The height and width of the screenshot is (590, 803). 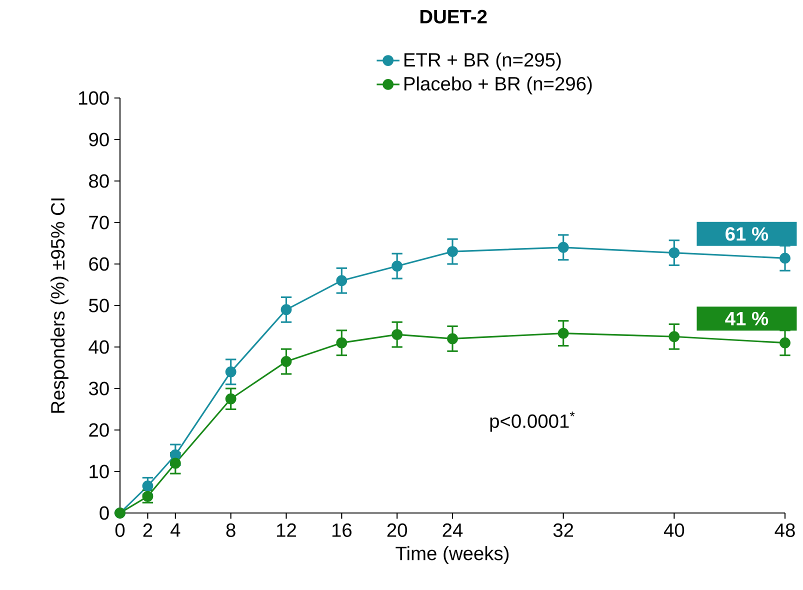 What do you see at coordinates (99, 471) in the screenshot?
I see `y-tick-label: 10` at bounding box center [99, 471].